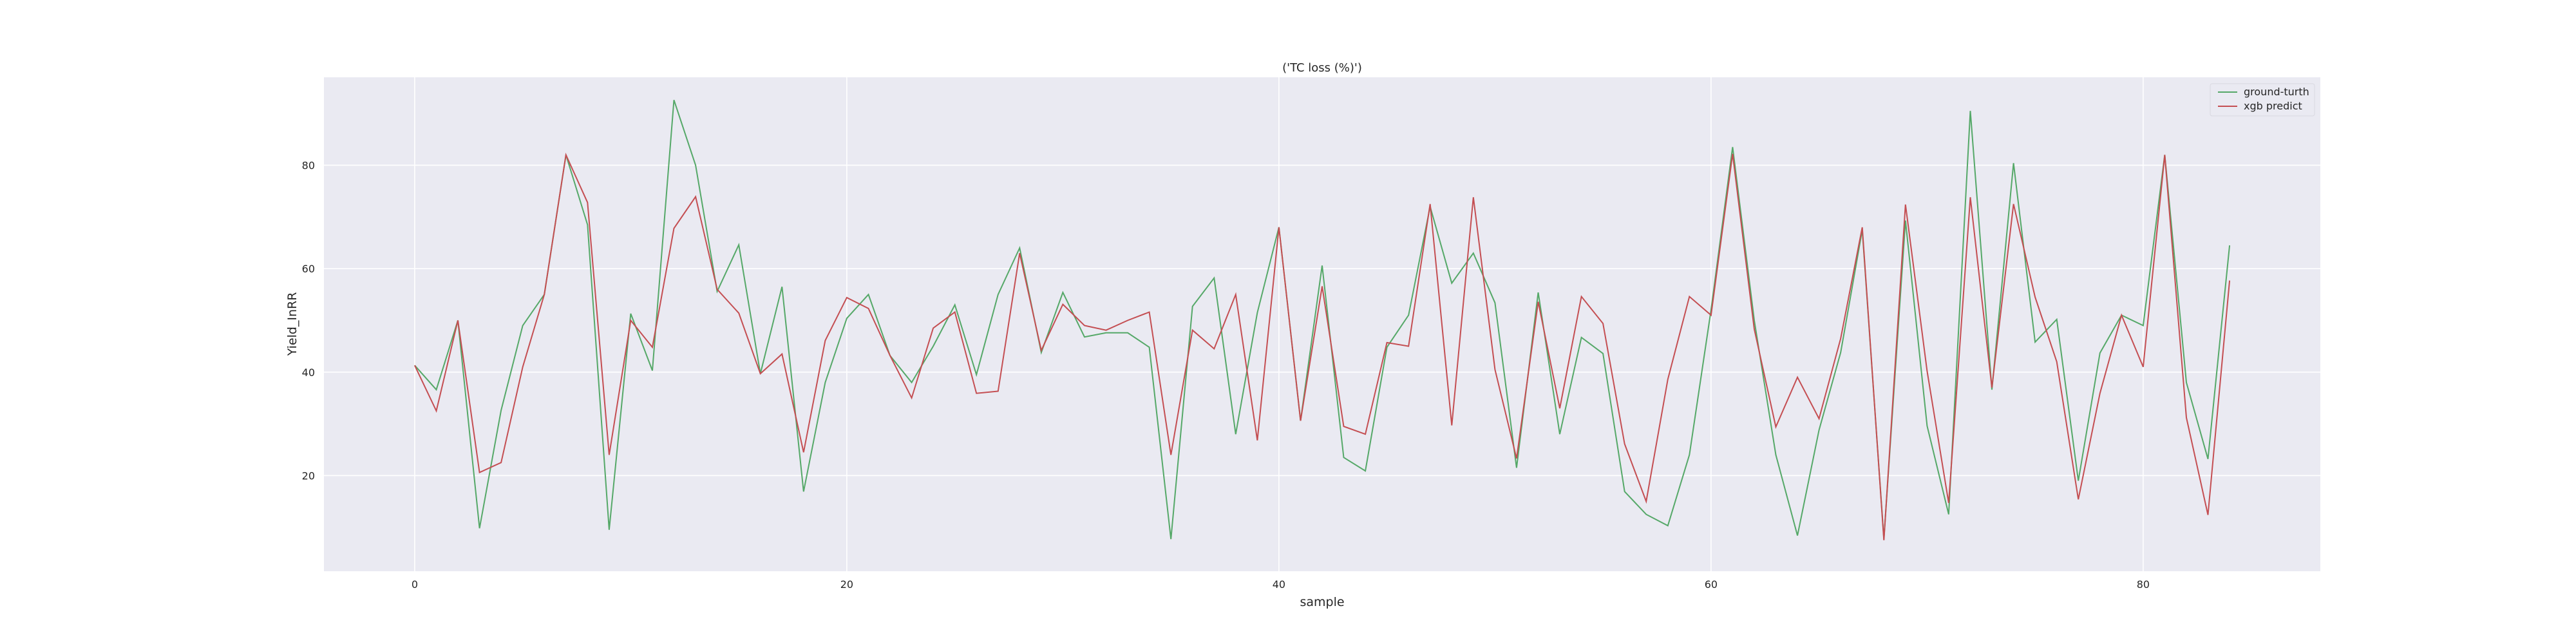  I want to click on x-tick-label: 0, so click(415, 585).